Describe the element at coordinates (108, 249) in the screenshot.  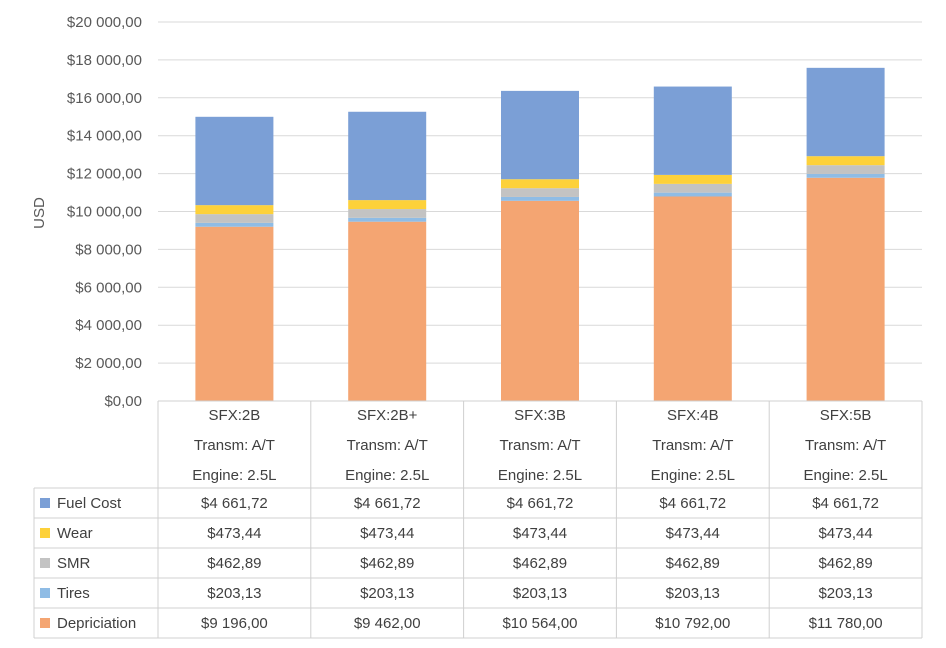
I see `y-tick-label: $8 000,00` at that location.